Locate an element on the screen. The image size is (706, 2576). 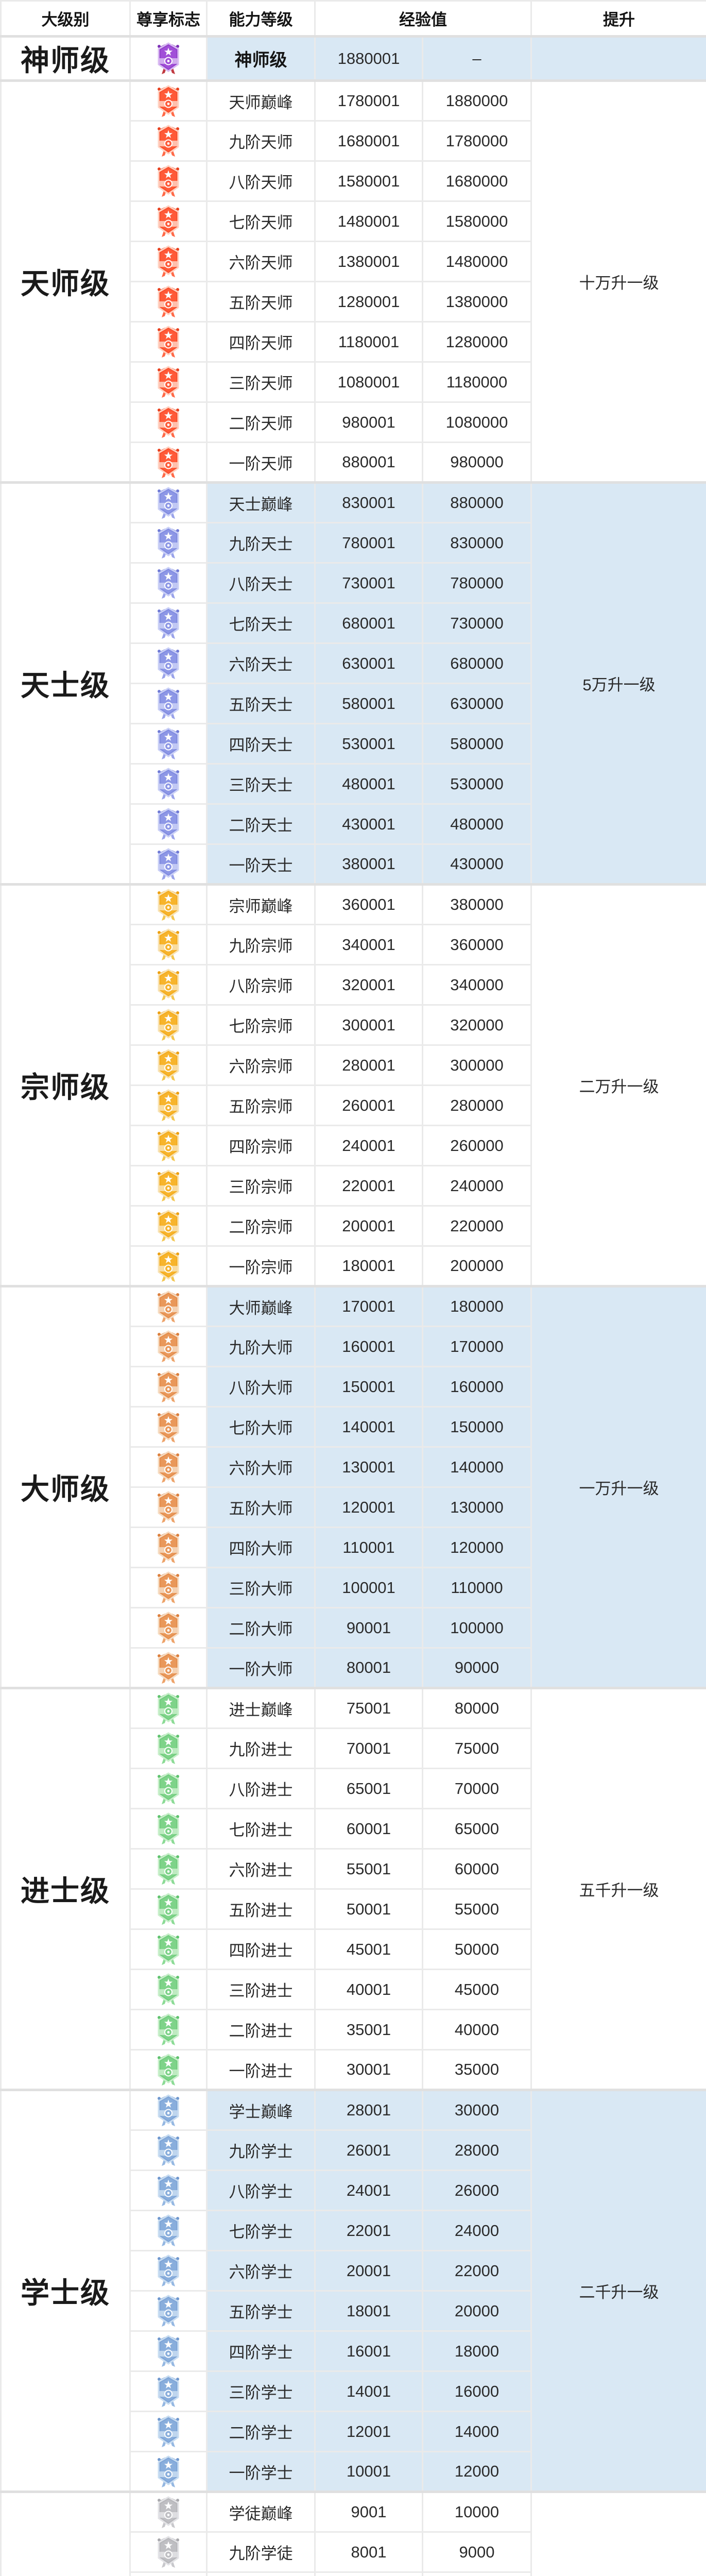
major-level-cell: 学徒级 is located at coordinates (65, 2533).